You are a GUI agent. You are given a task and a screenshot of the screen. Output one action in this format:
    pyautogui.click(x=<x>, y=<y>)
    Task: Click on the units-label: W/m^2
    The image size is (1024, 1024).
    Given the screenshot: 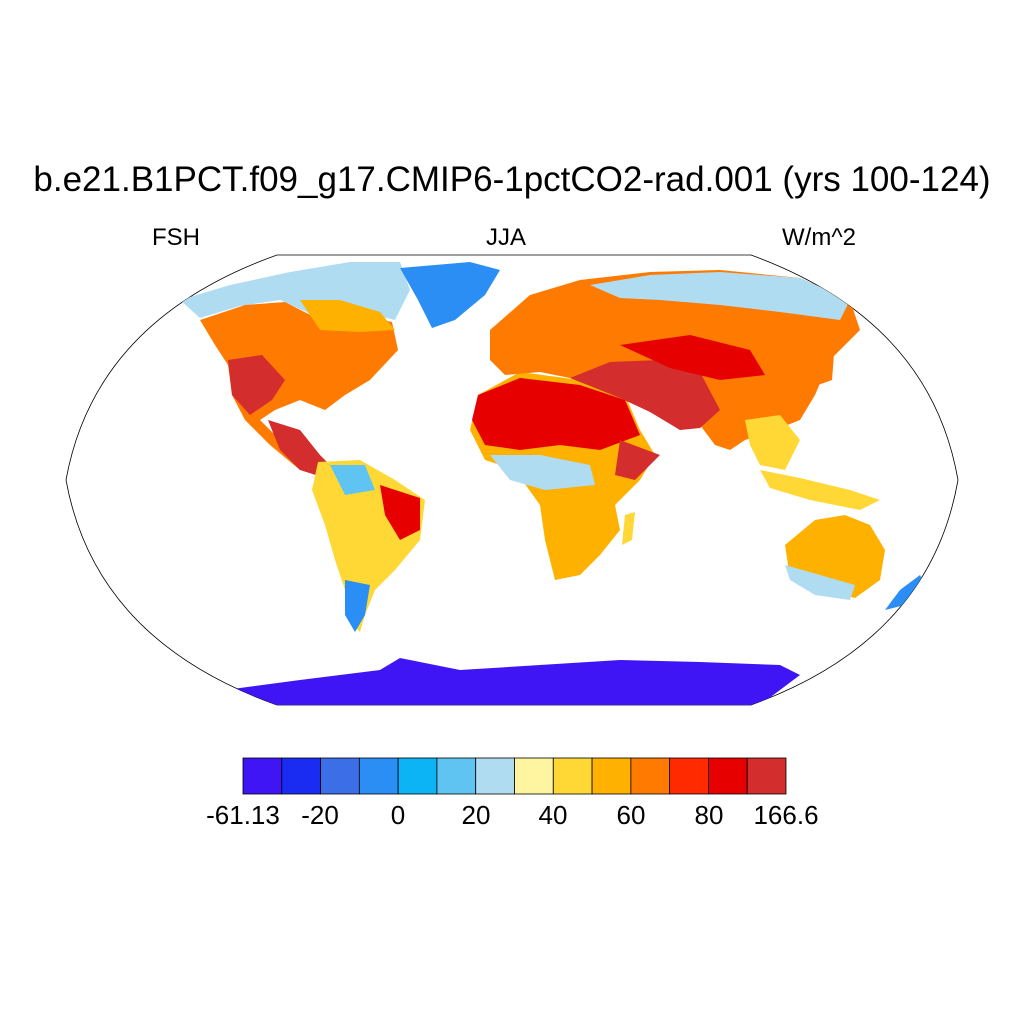 What is the action you would take?
    pyautogui.click(x=819, y=237)
    